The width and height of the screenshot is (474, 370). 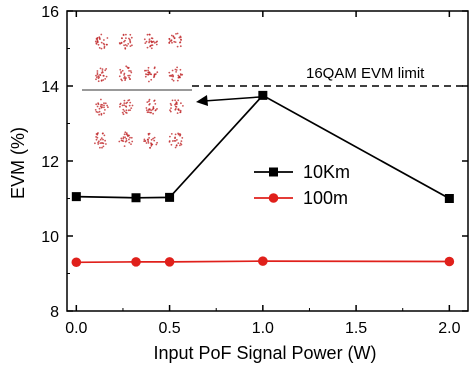 What do you see at coordinates (273, 198) in the screenshot?
I see `legend-marker-100m` at bounding box center [273, 198].